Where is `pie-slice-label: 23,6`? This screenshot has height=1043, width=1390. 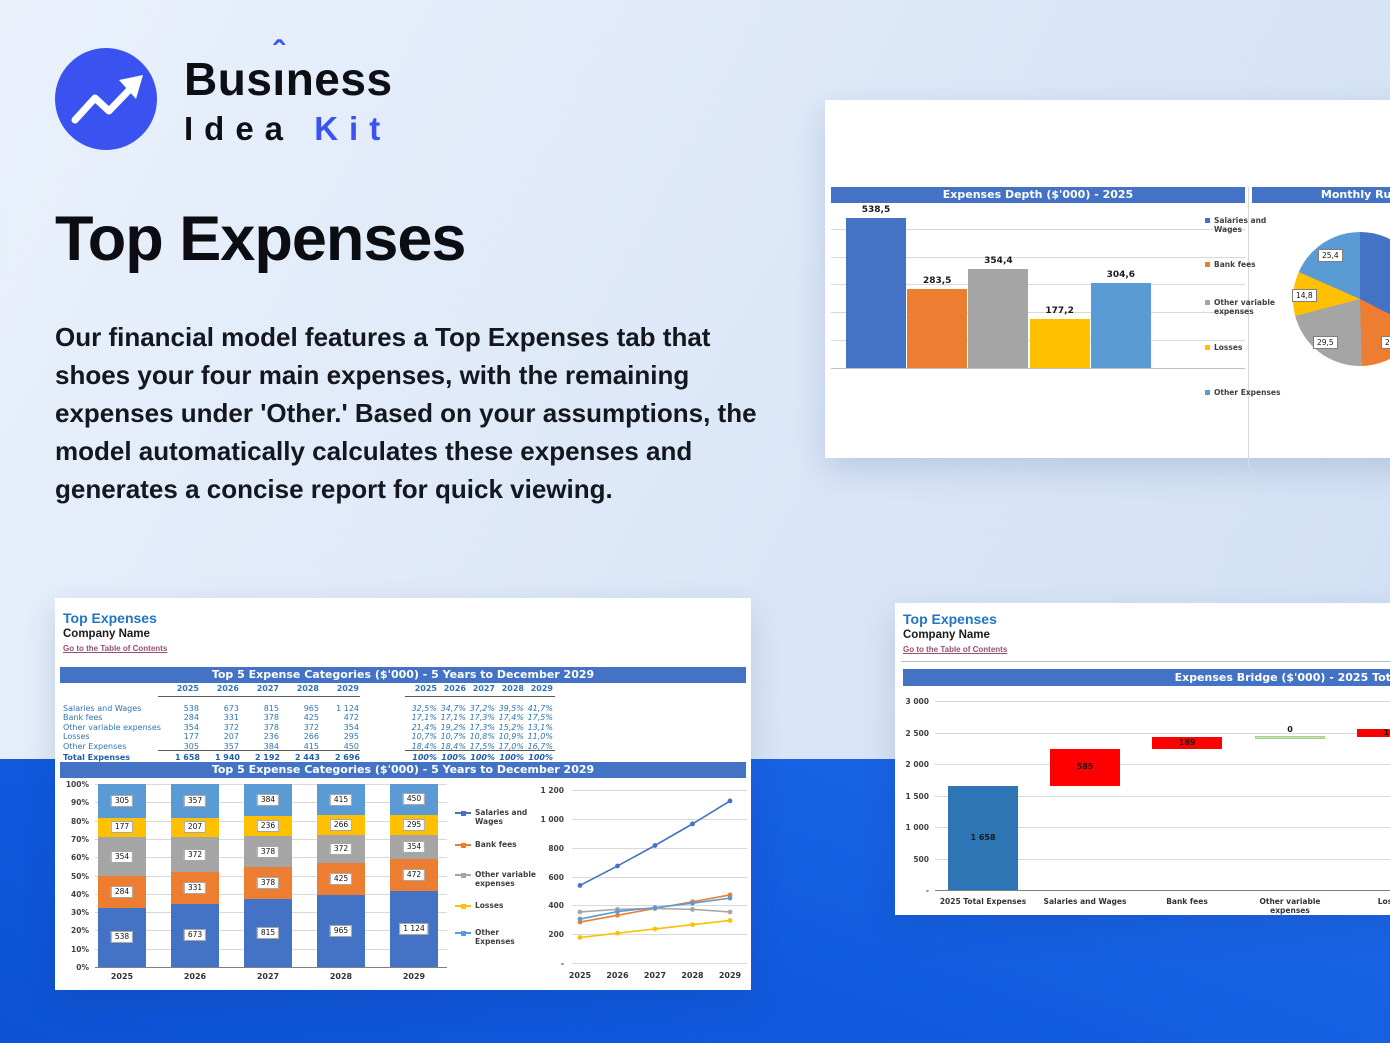 pie-slice-label: 23,6 is located at coordinates (1385, 342).